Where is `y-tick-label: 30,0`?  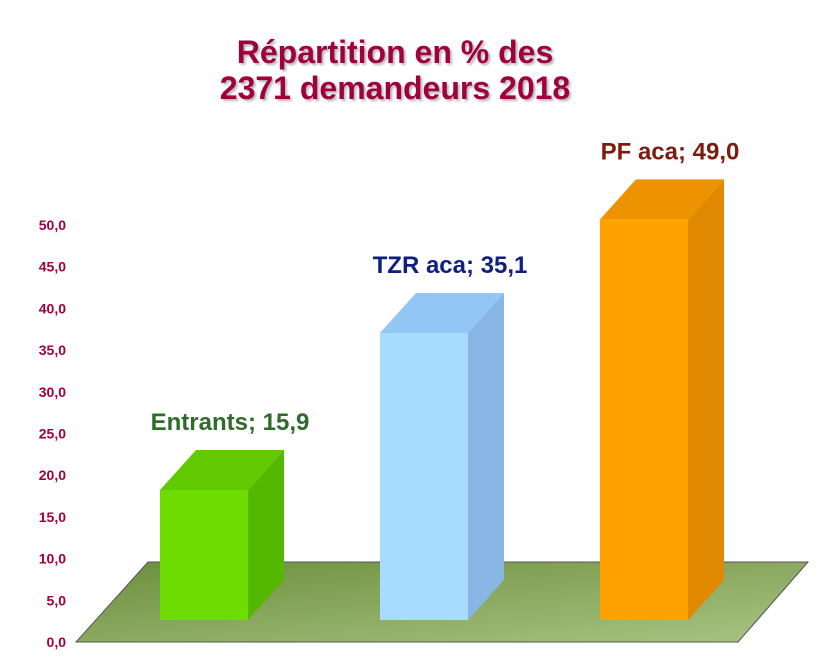
y-tick-label: 30,0 is located at coordinates (52, 392).